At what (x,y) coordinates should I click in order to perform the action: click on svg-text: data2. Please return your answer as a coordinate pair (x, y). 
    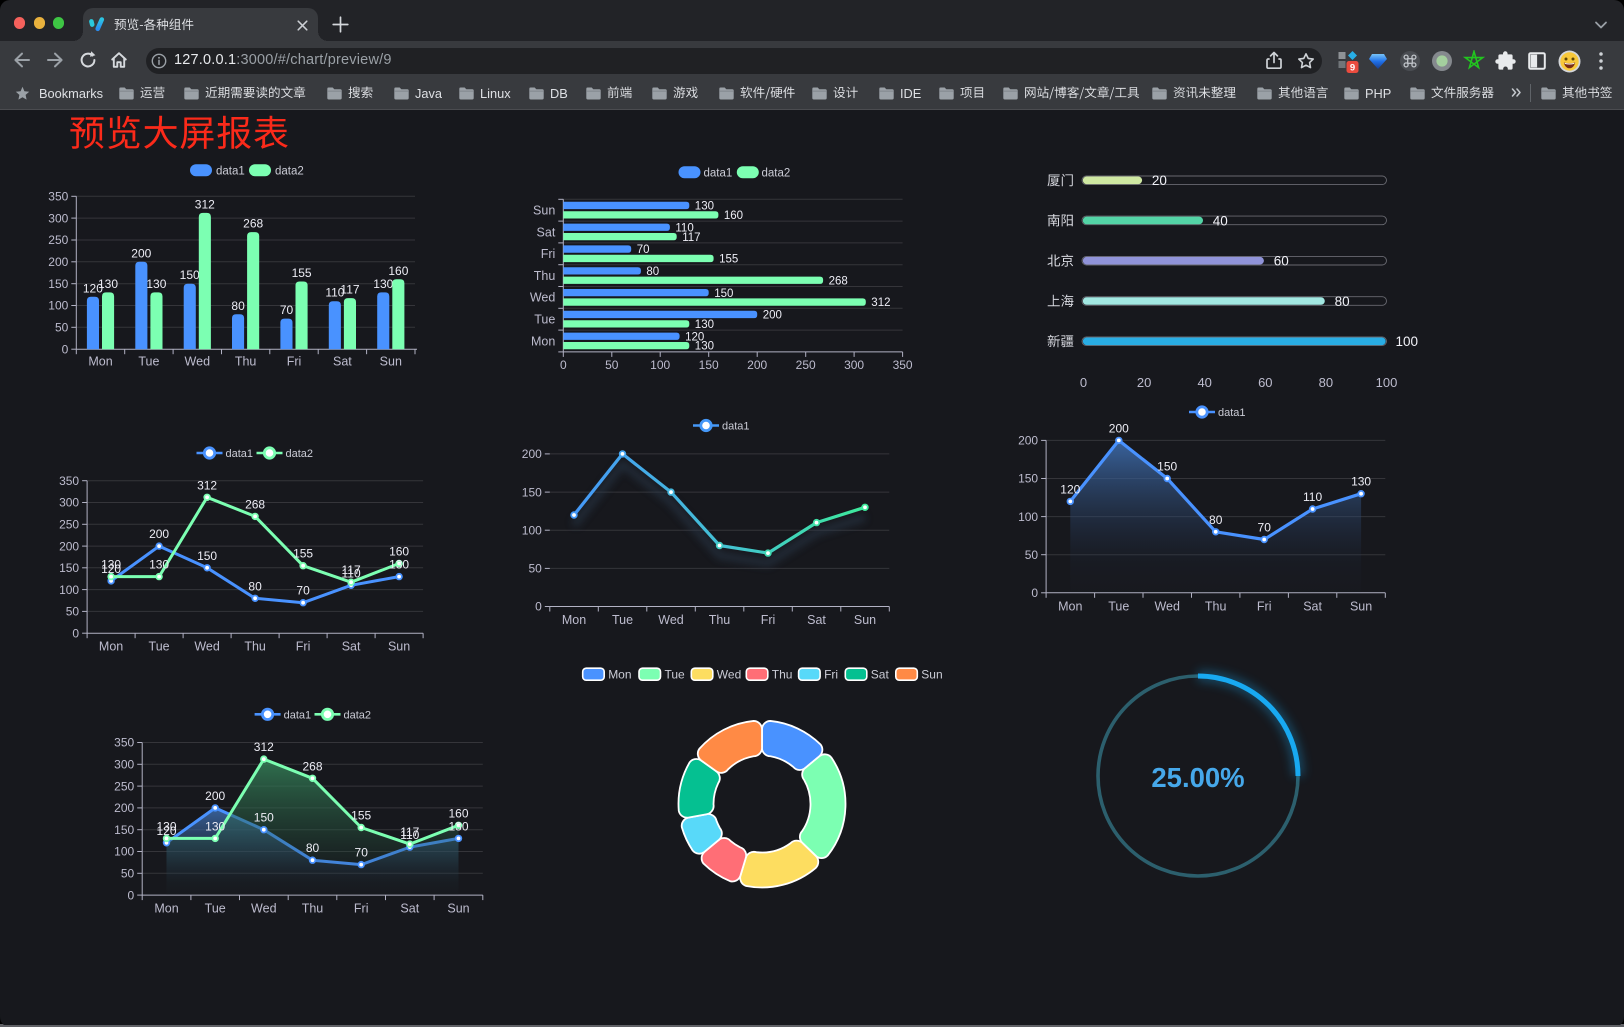
    Looking at the image, I should click on (776, 173).